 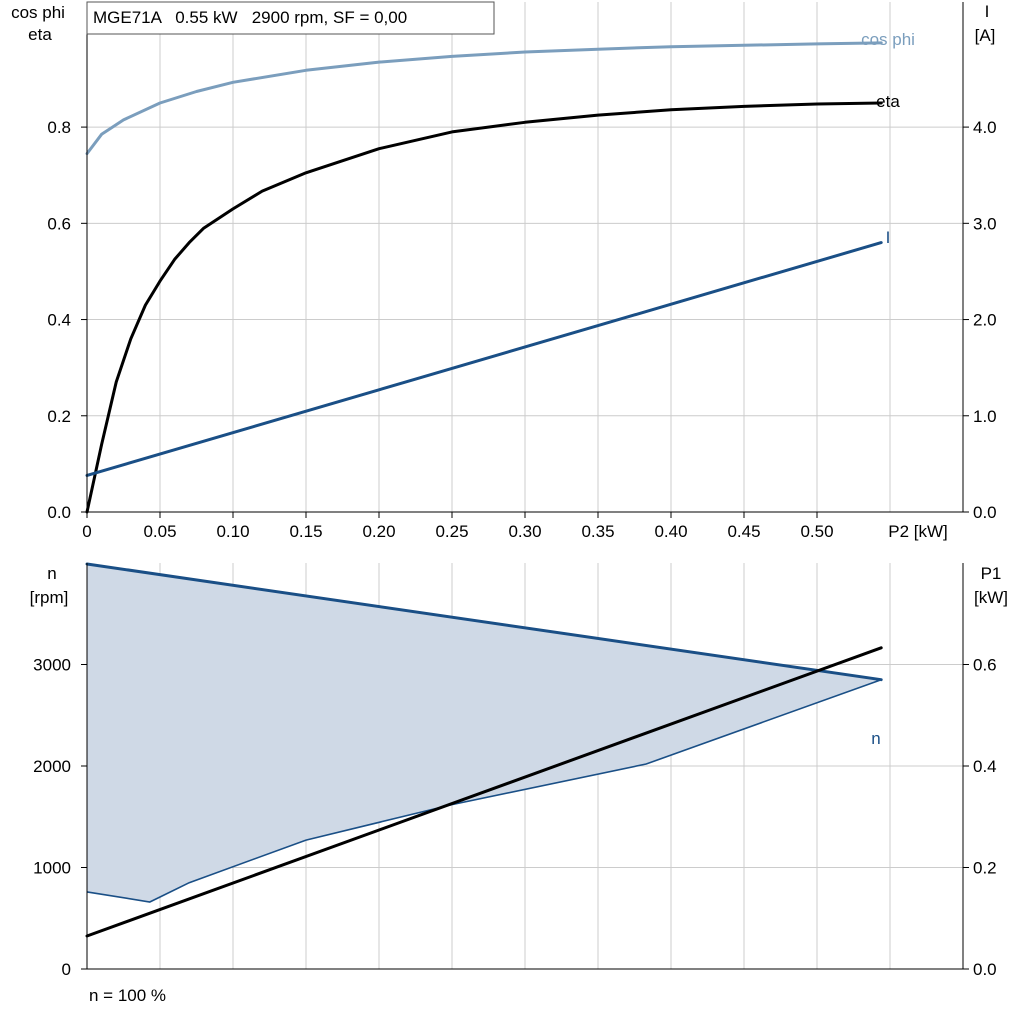 I want to click on top-x-tick-label: 0.40, so click(x=670, y=531).